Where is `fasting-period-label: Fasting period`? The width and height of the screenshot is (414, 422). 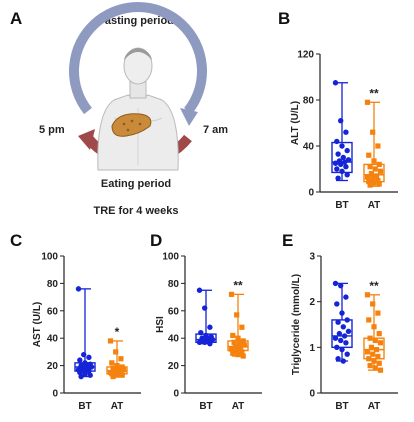 fasting-period-label: Fasting period is located at coordinates (136, 21).